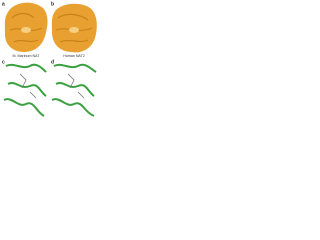 The width and height of the screenshot is (320, 240). Describe the element at coordinates (27, 56) in the screenshot. I see `panel-caption: M. Marinum NAT` at that location.